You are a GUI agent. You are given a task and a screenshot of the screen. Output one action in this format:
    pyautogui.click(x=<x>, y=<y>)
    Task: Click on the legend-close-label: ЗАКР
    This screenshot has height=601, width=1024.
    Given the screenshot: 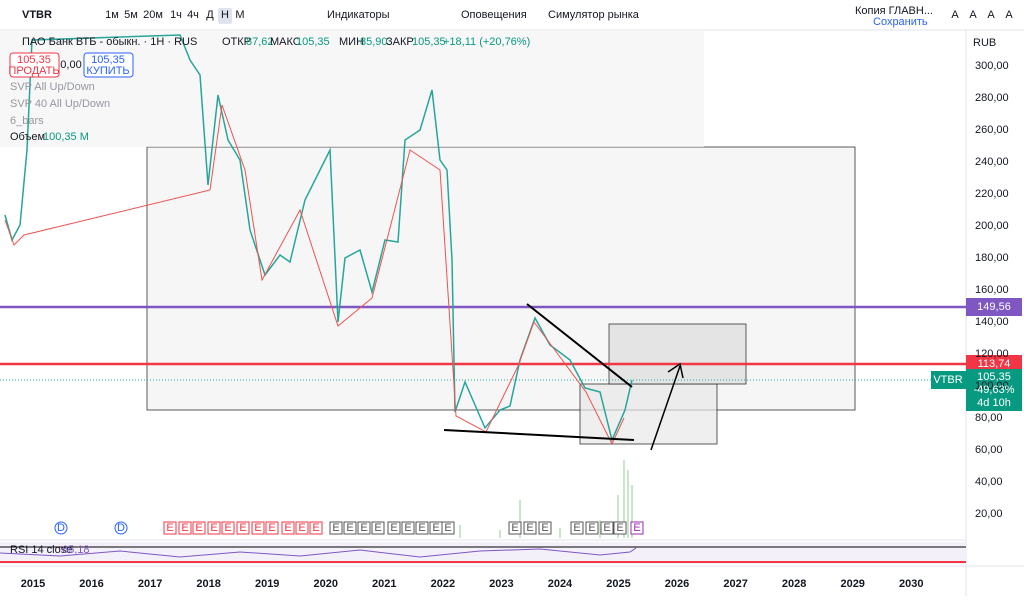 What is the action you would take?
    pyautogui.click(x=400, y=42)
    